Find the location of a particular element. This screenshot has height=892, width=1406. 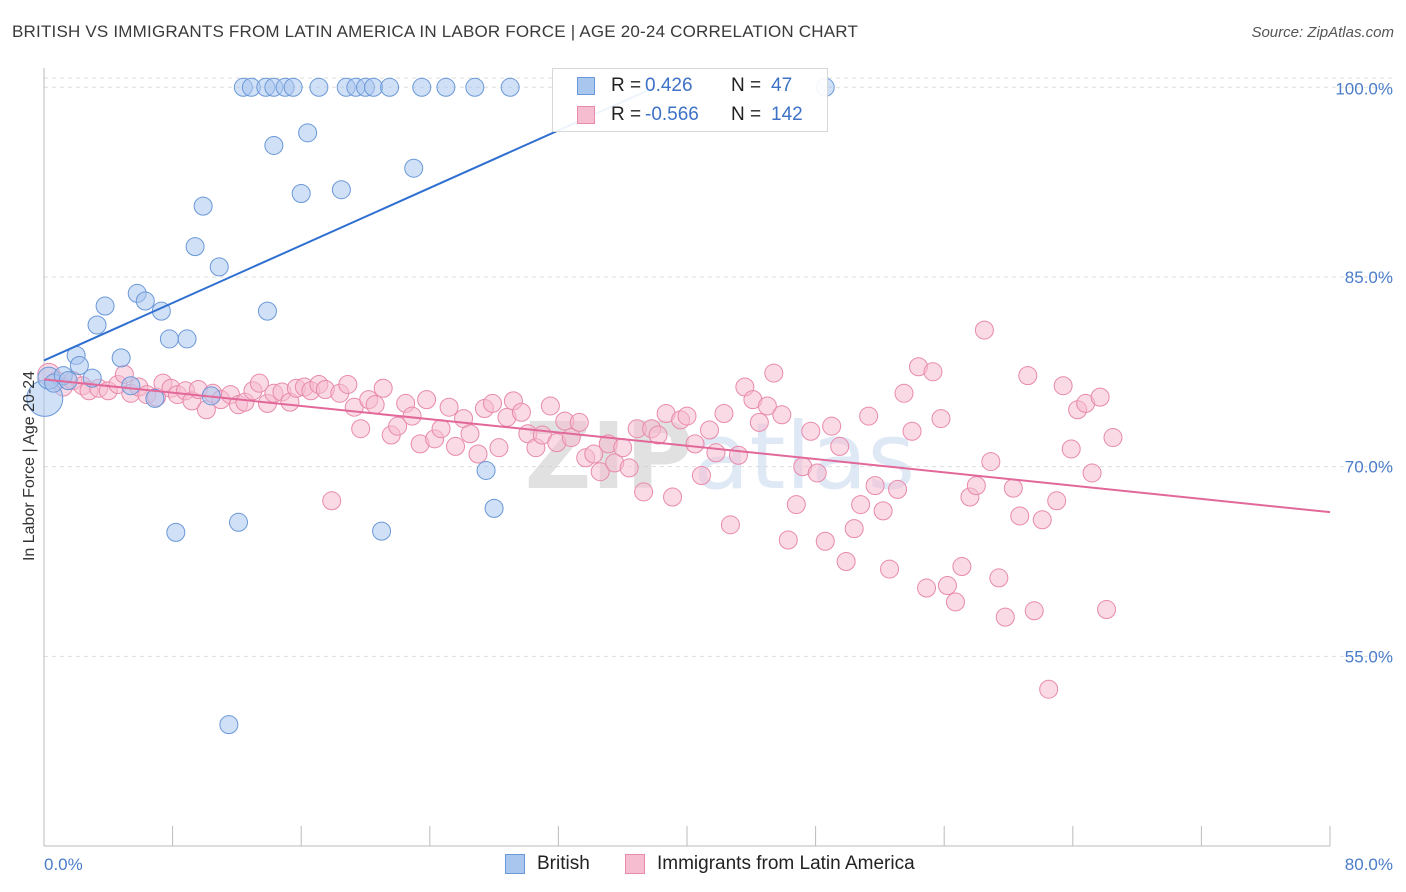

y-tick-label: 55.0% is located at coordinates (1369, 656).